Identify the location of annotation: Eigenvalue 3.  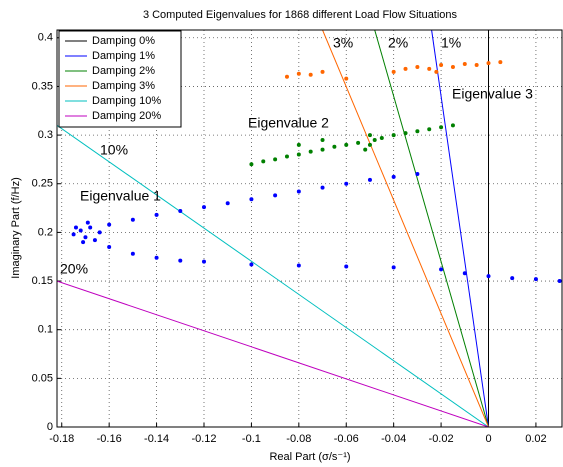
(492, 94).